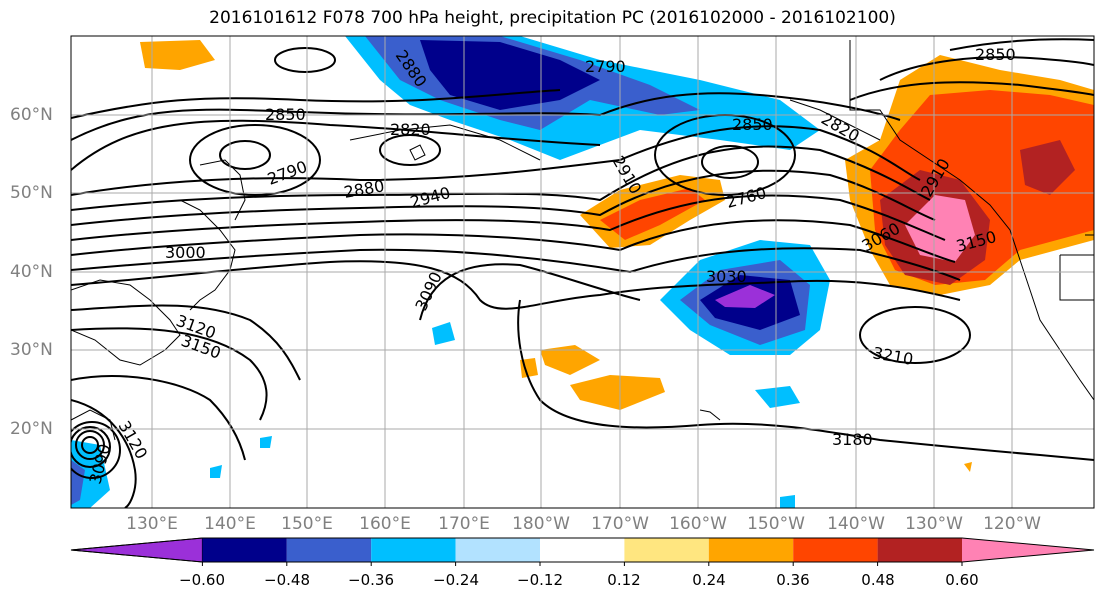  Describe the element at coordinates (709, 580) in the screenshot. I see `colorbar-tick-label: 0.24` at that location.